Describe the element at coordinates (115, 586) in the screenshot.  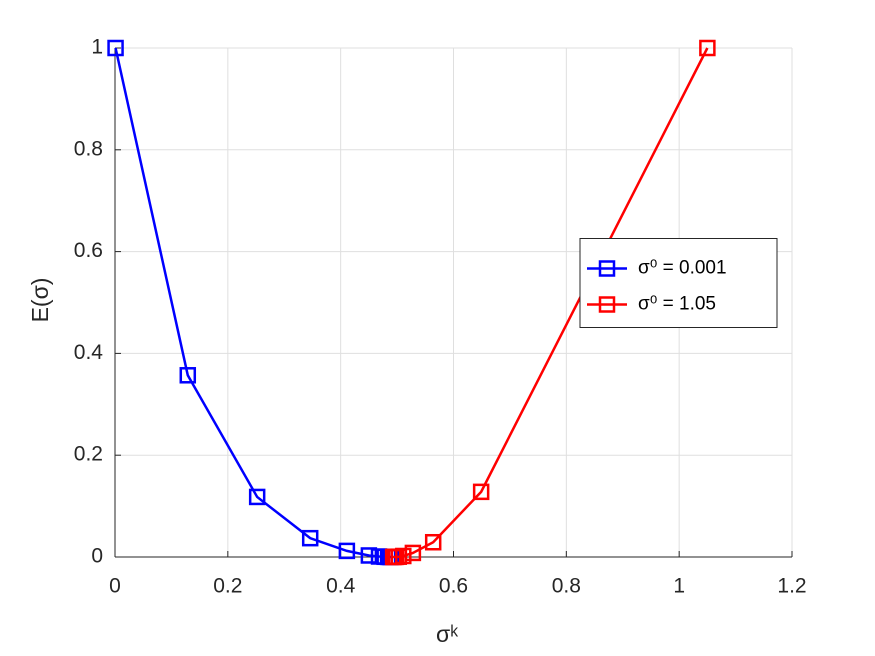
I see `x-tick-label: 0` at that location.